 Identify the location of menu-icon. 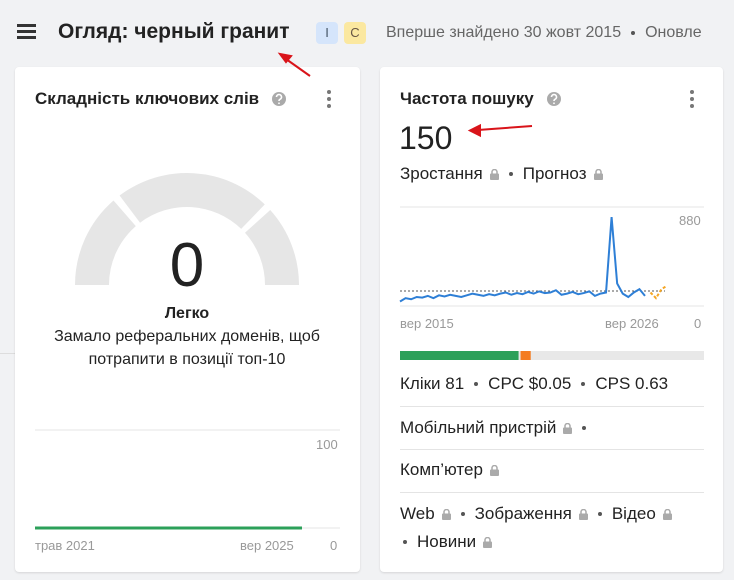
(27, 32).